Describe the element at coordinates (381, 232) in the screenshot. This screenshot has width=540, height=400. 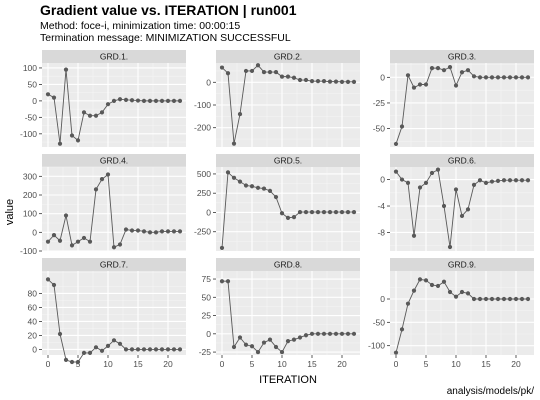
I see `y-tick-label: -8` at that location.